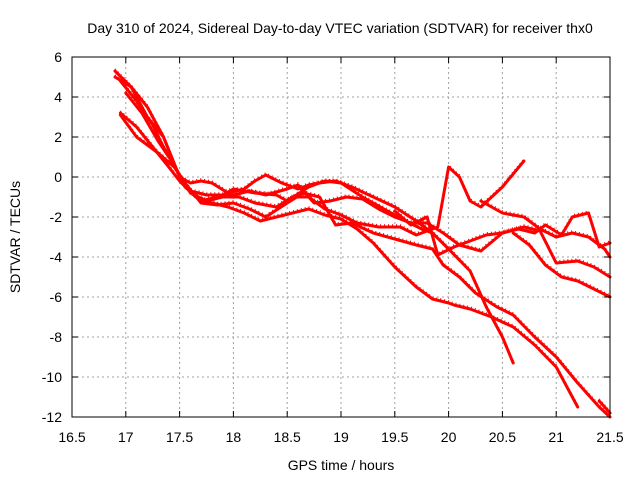  What do you see at coordinates (609, 437) in the screenshot?
I see `x-tick-label: 21.5` at bounding box center [609, 437].